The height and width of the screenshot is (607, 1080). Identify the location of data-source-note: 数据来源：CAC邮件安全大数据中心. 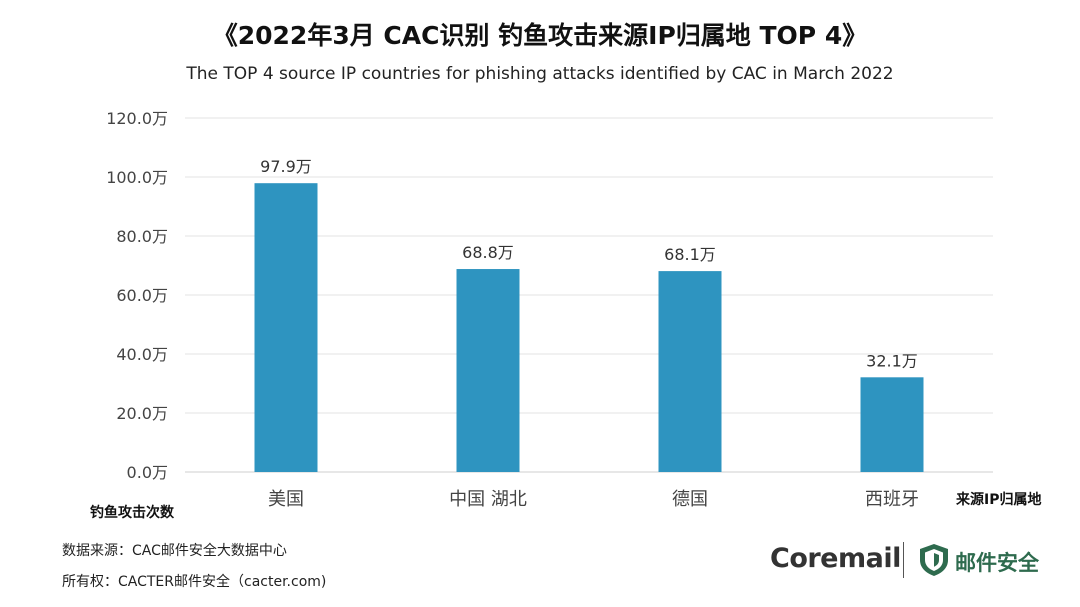
(174, 551).